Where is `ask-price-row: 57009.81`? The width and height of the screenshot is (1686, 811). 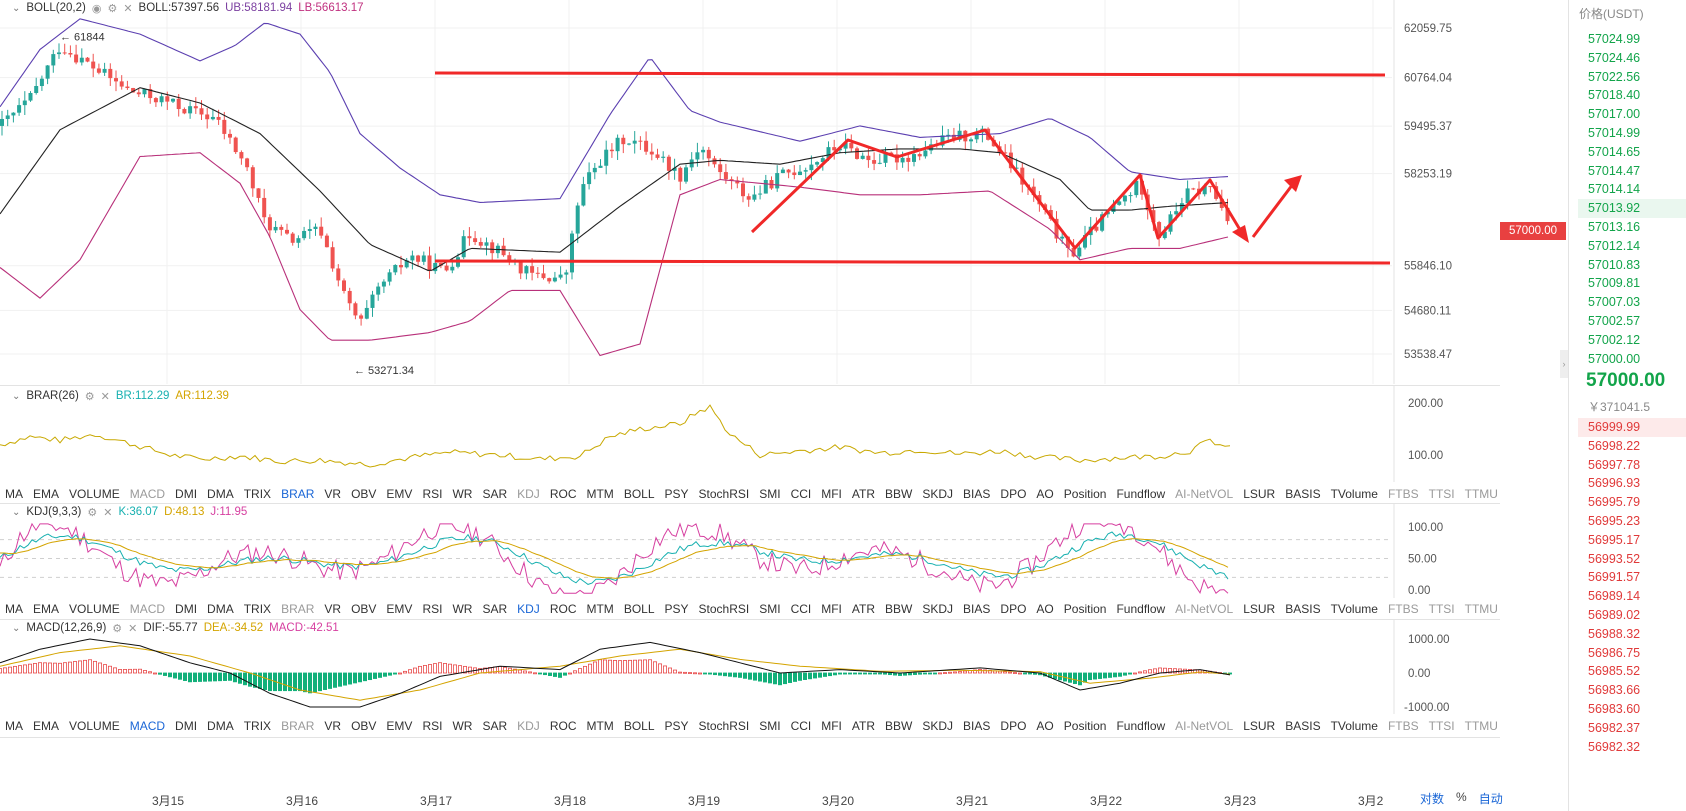 ask-price-row: 57009.81 is located at coordinates (1614, 283).